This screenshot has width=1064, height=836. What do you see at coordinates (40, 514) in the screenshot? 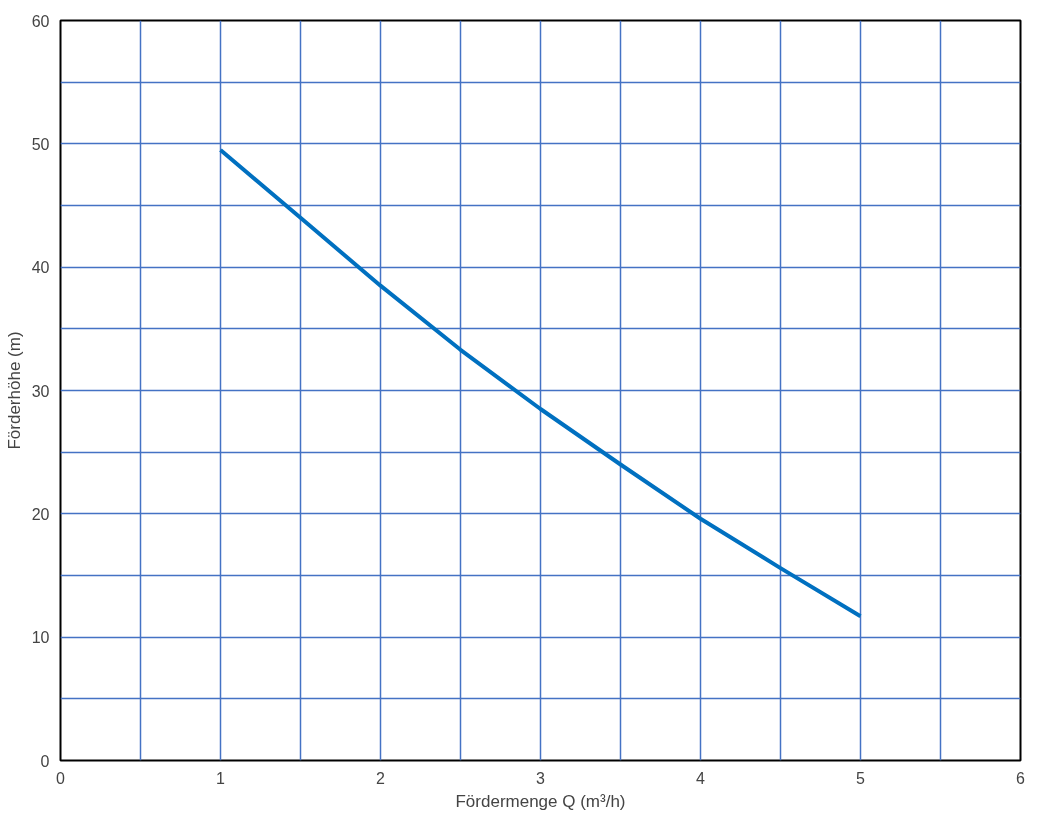
I see `y-tick-label: 20` at bounding box center [40, 514].